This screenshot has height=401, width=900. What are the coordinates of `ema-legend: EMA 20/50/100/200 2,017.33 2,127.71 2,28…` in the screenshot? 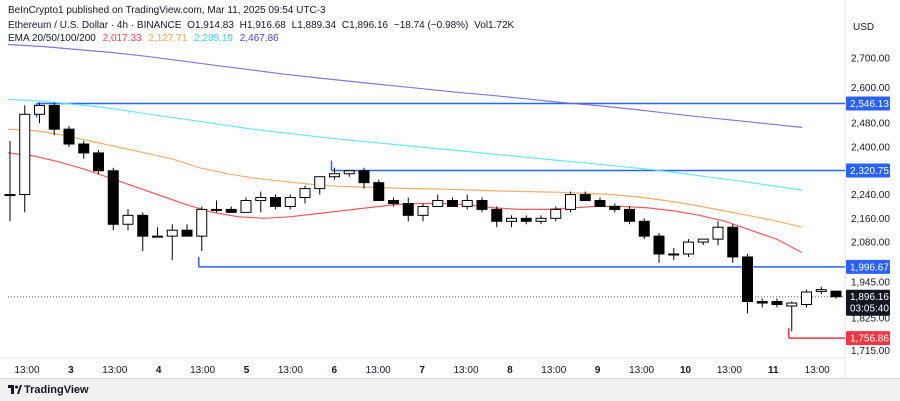 It's located at (145, 38).